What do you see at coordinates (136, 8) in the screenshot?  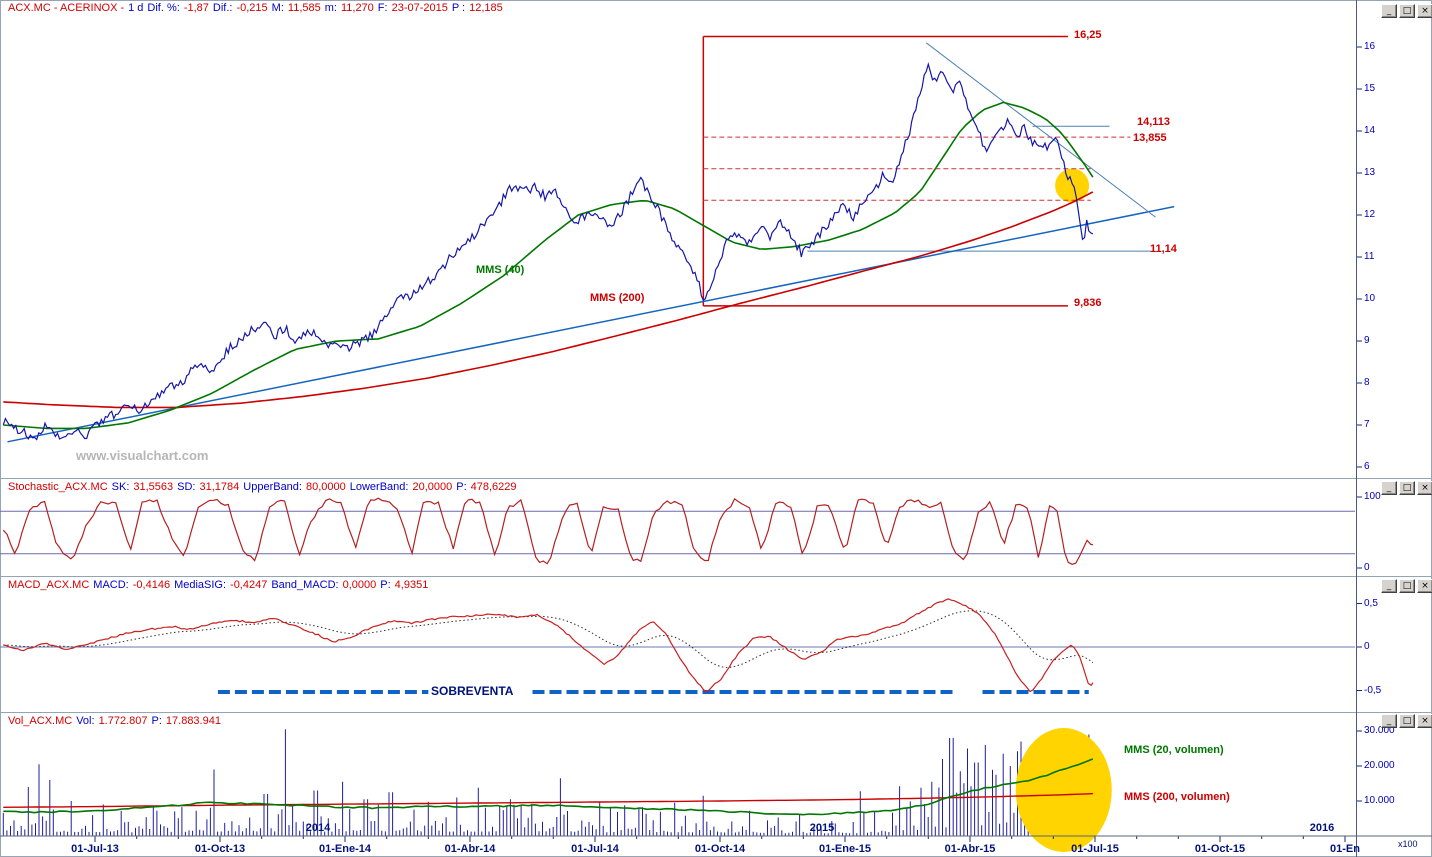 I see `title-segment: 1 d` at bounding box center [136, 8].